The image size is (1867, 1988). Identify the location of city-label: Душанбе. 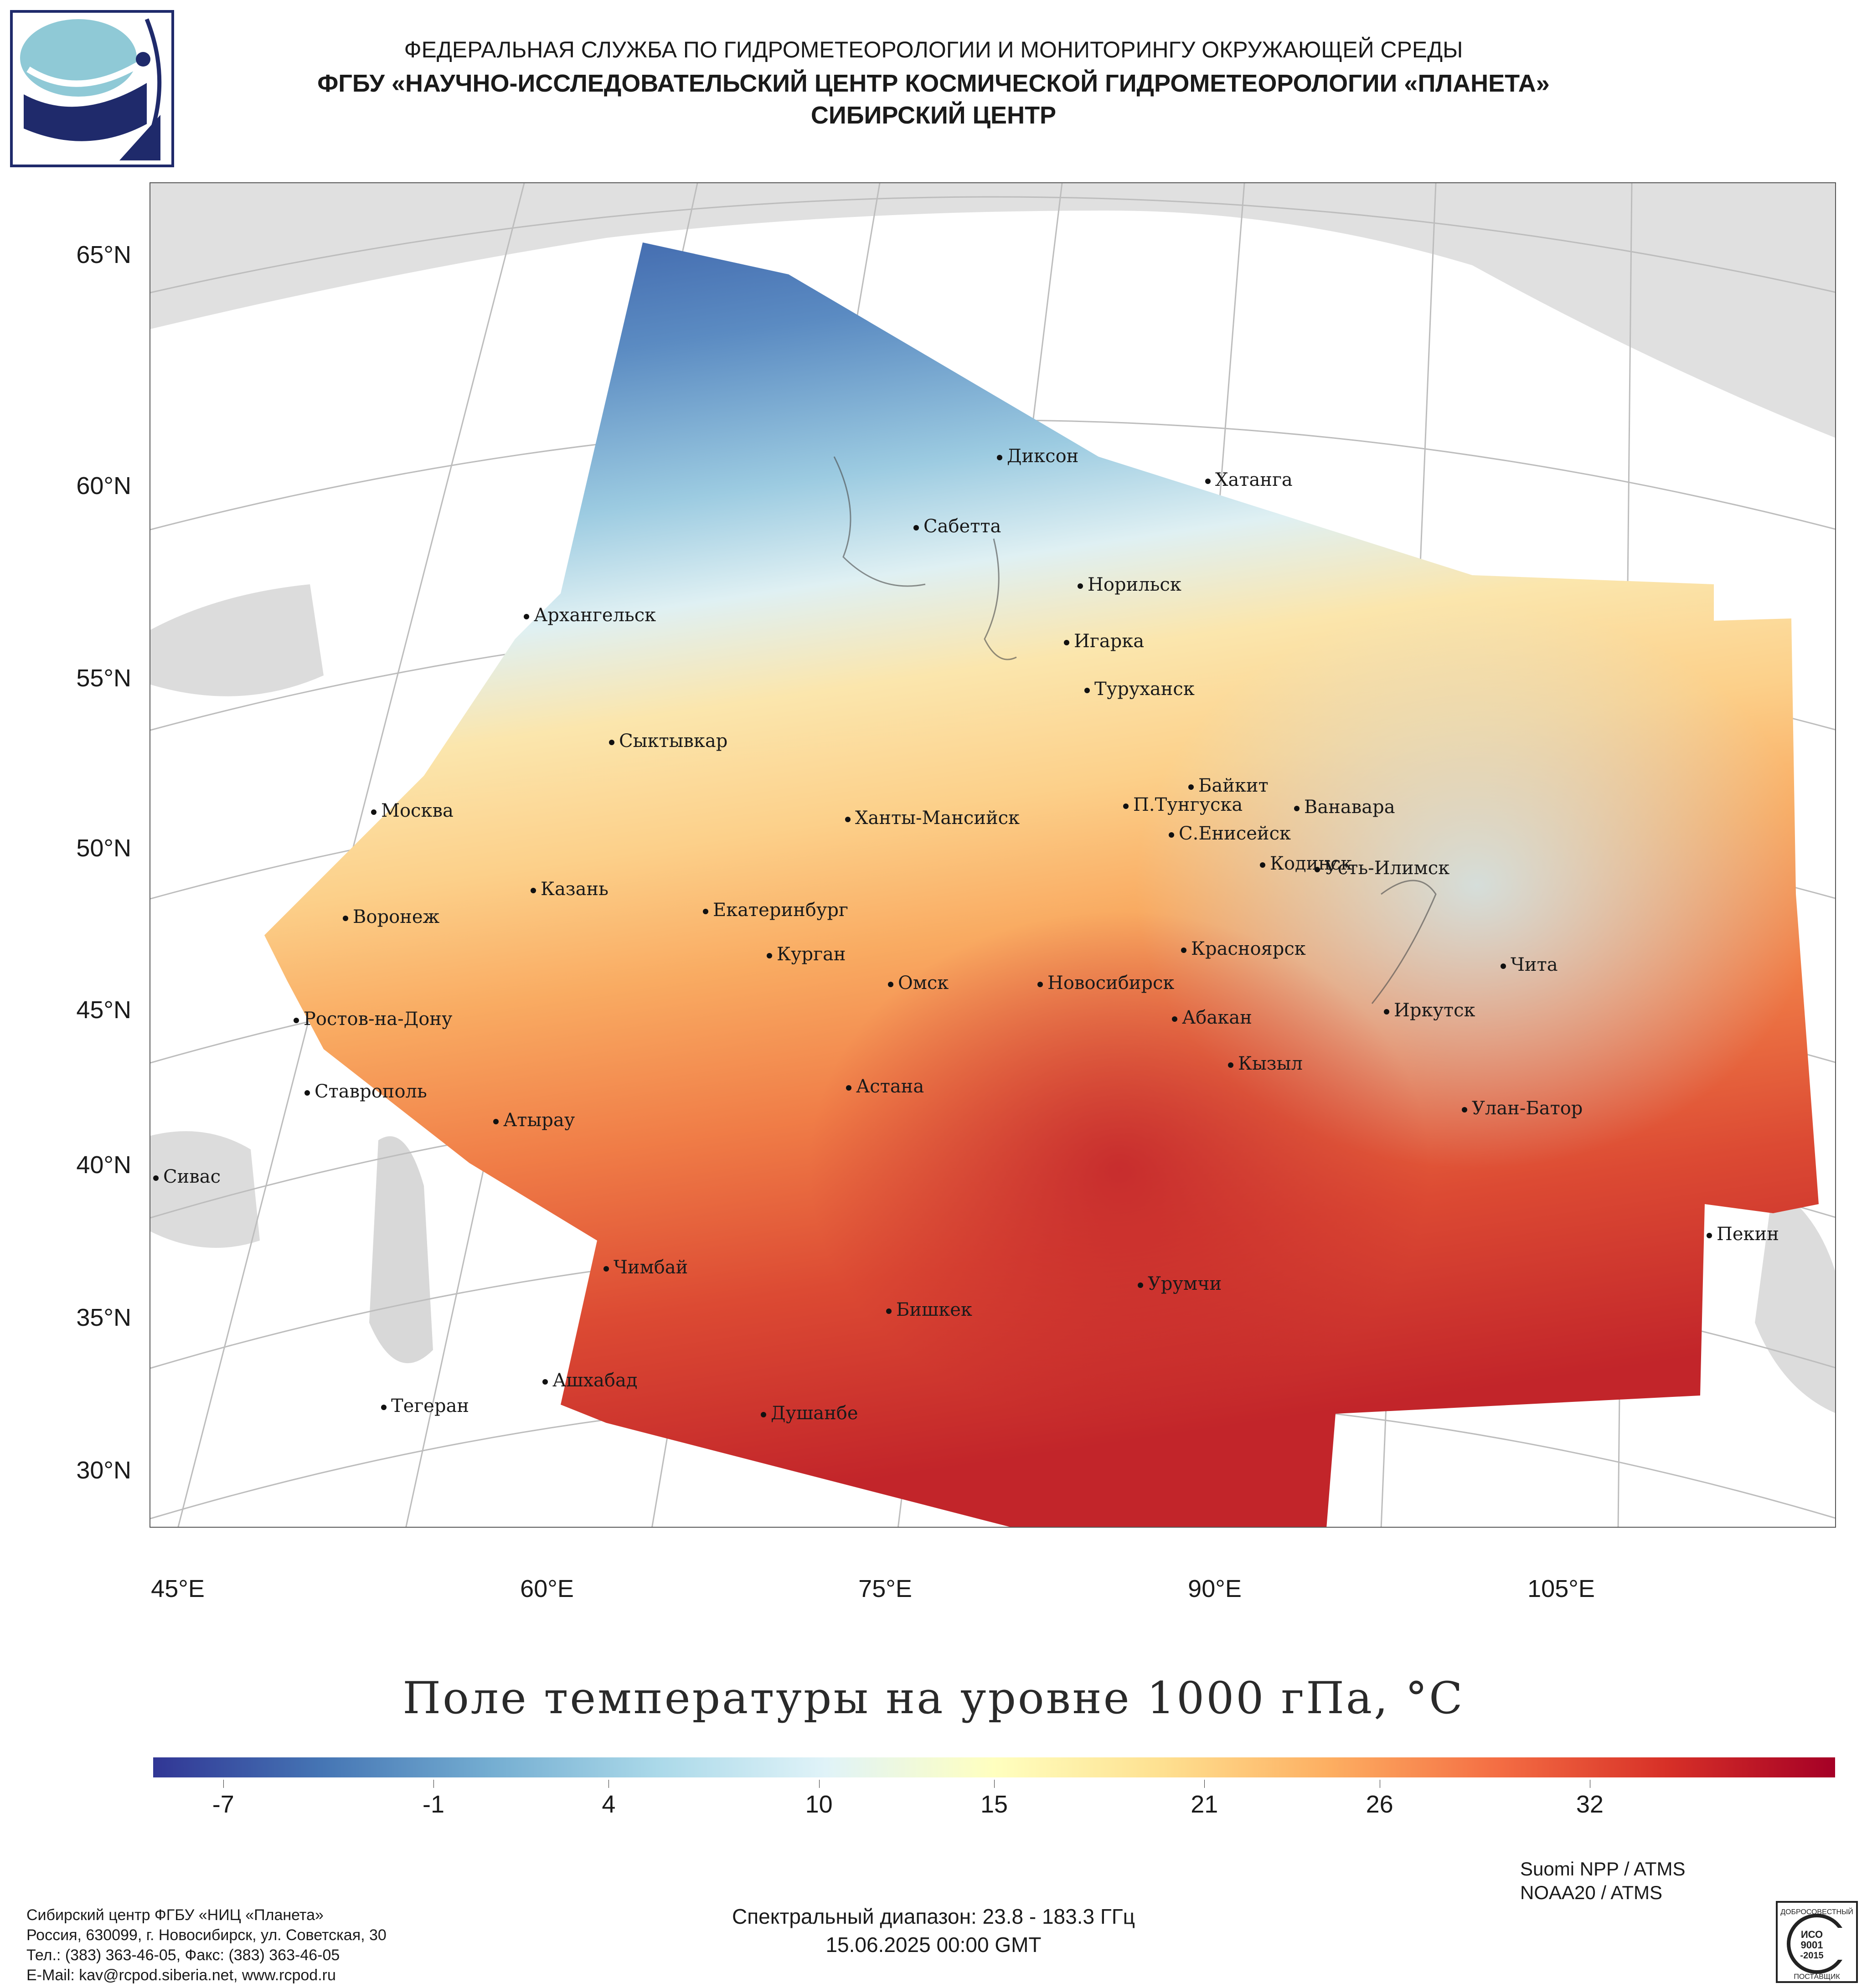
(814, 1413).